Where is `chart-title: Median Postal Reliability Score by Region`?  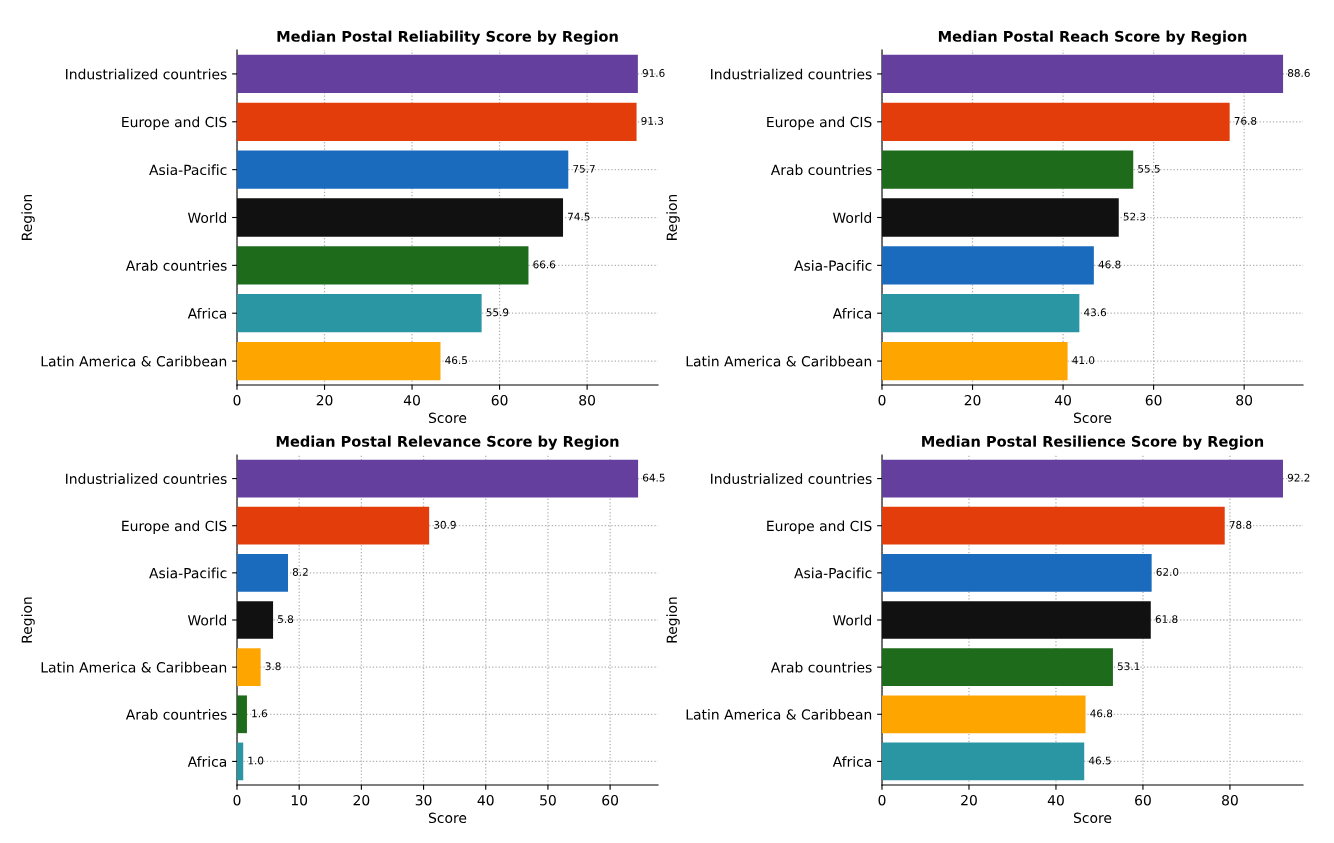
chart-title: Median Postal Reliability Score by Region is located at coordinates (447, 37).